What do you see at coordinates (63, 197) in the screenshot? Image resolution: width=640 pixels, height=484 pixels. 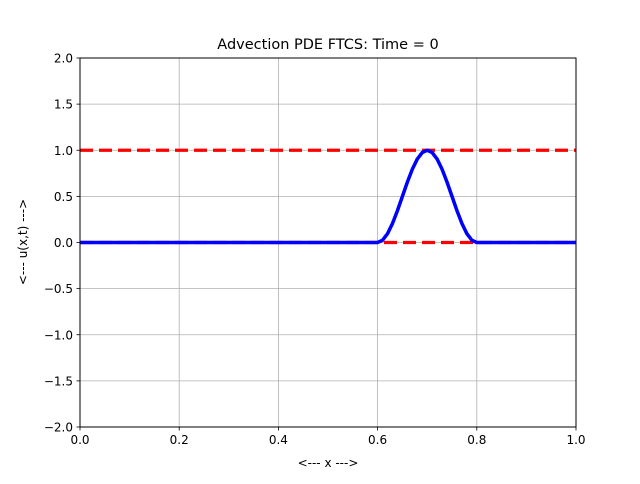 I see `y-tick-label: 0.5` at bounding box center [63, 197].